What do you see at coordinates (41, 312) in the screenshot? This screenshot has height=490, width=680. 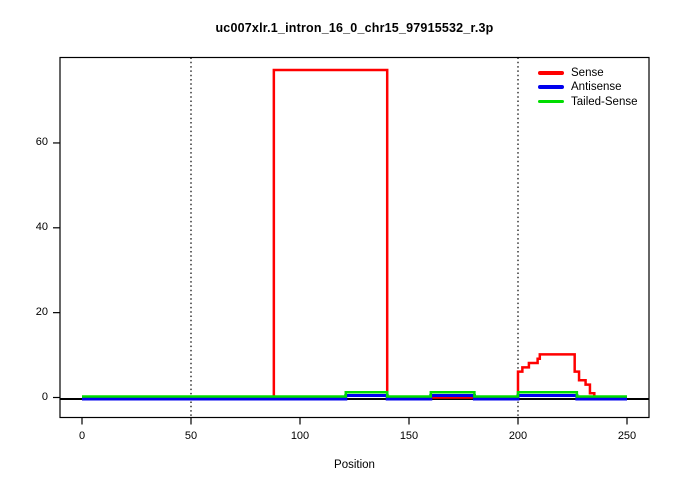 I see `y-tick-label-20: 20` at bounding box center [41, 312].